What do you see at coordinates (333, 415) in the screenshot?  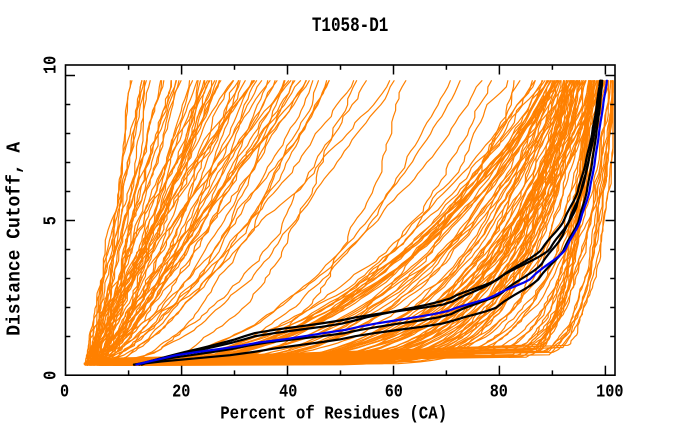 I see `svg-text: Percent of Residues (CA)` at bounding box center [333, 415].